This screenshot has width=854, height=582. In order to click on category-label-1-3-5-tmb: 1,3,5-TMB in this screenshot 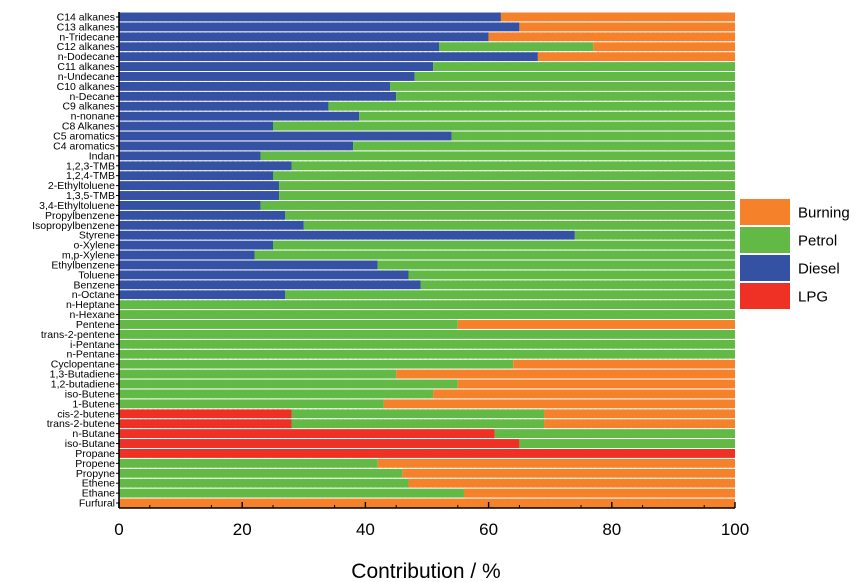, I will do `click(90, 196)`.